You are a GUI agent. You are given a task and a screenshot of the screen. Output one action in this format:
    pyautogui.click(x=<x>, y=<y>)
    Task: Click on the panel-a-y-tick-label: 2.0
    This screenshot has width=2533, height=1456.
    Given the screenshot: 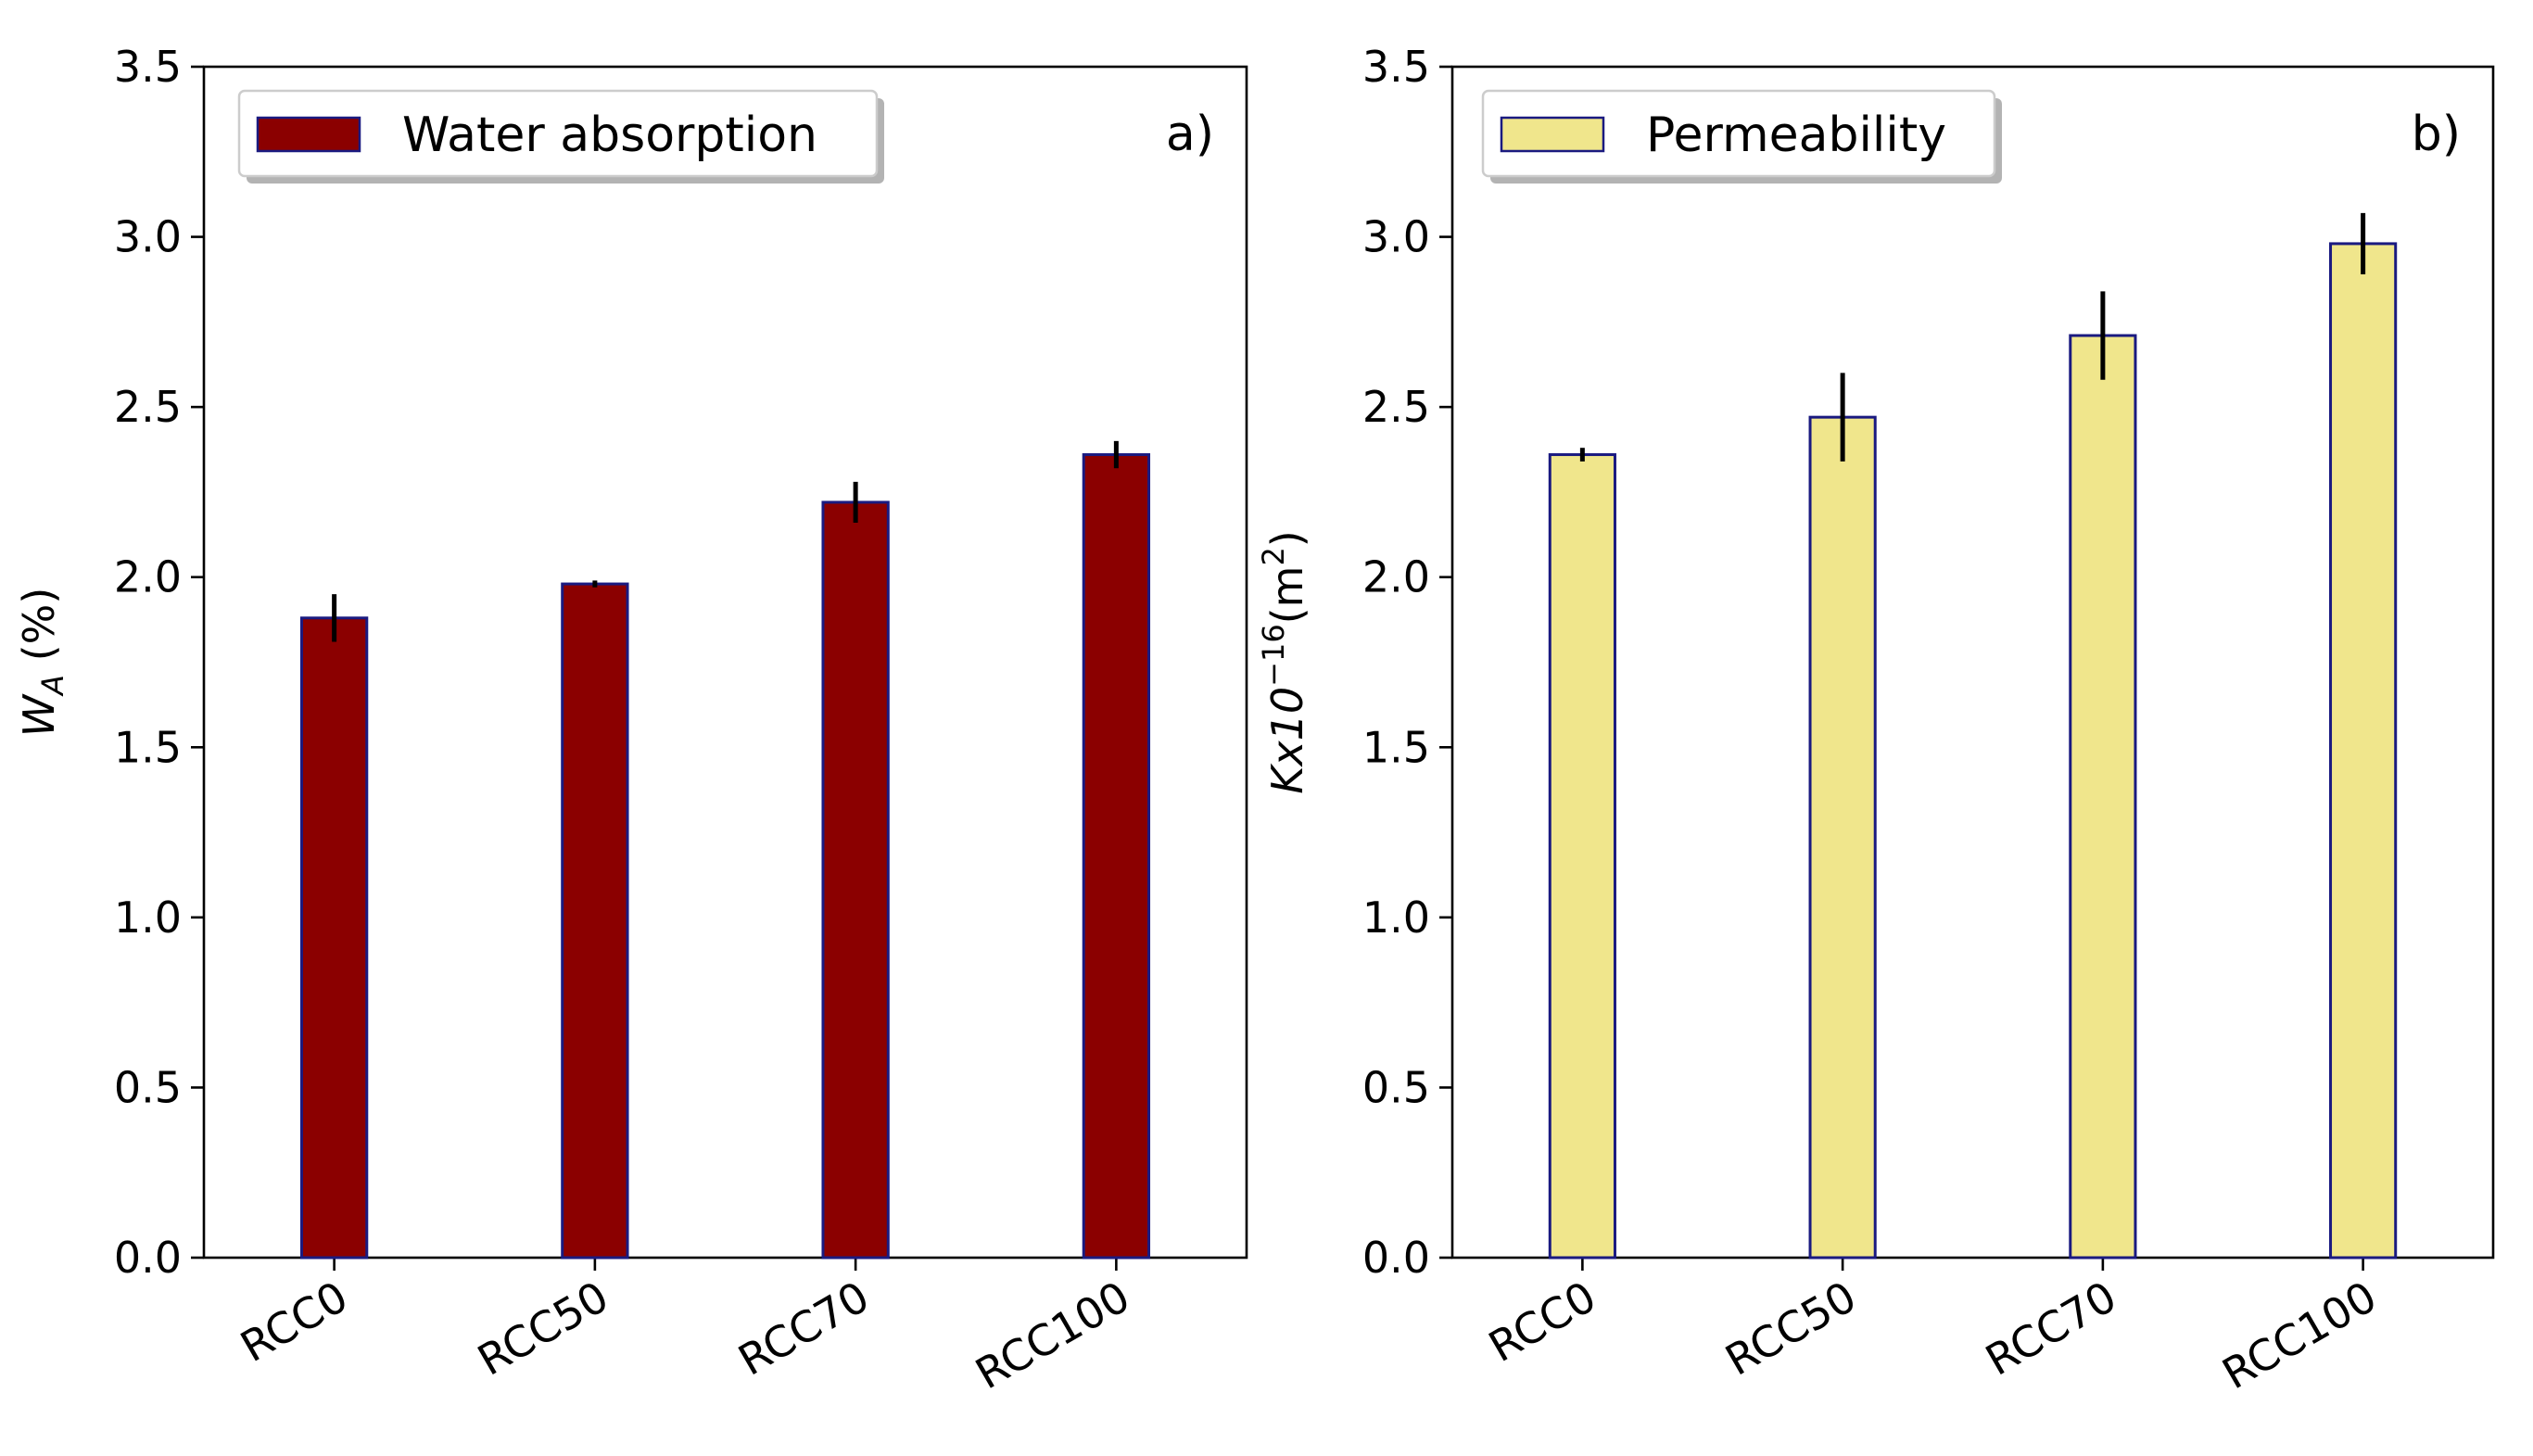 What is the action you would take?
    pyautogui.click(x=148, y=577)
    